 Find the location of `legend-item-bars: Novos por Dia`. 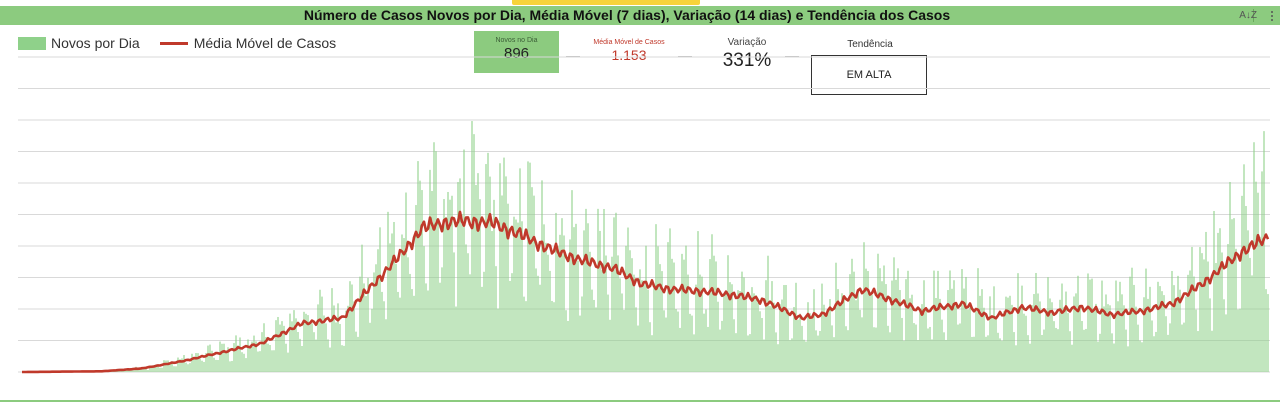

legend-item-bars: Novos por Dia is located at coordinates (79, 43).